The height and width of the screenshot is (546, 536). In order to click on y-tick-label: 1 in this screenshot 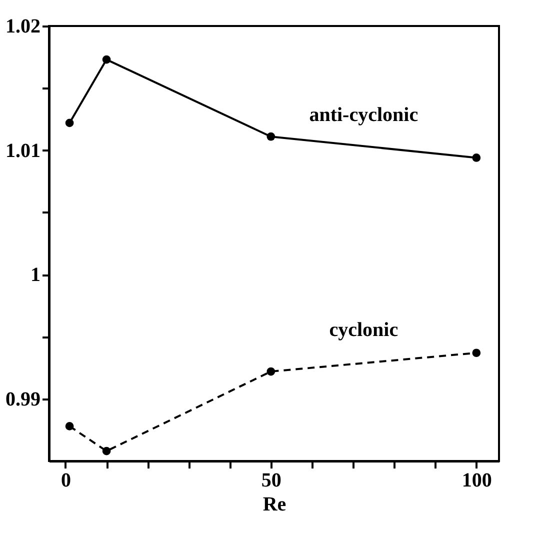, I will do `click(35, 275)`.